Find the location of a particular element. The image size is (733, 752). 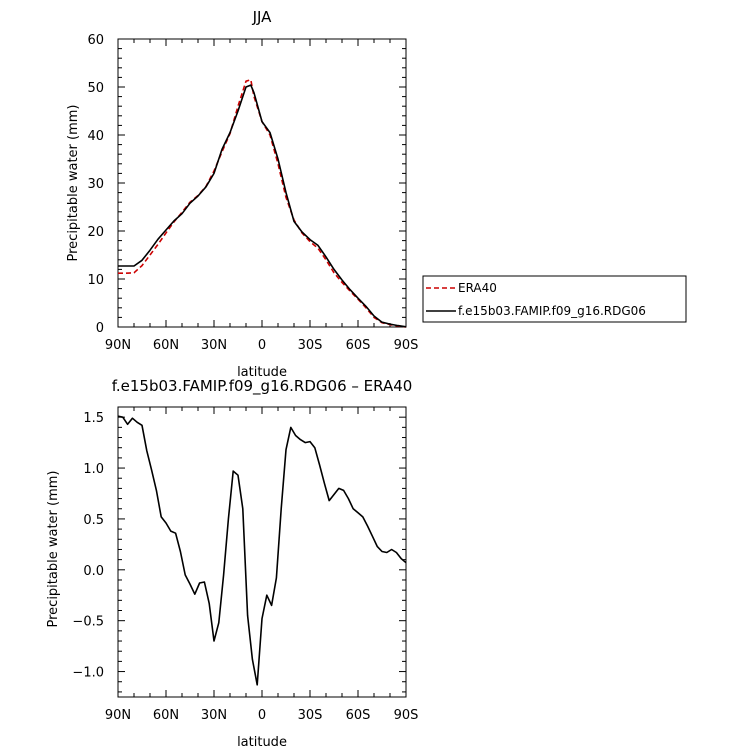

bottom-x-tick-label: 90S is located at coordinates (406, 715).